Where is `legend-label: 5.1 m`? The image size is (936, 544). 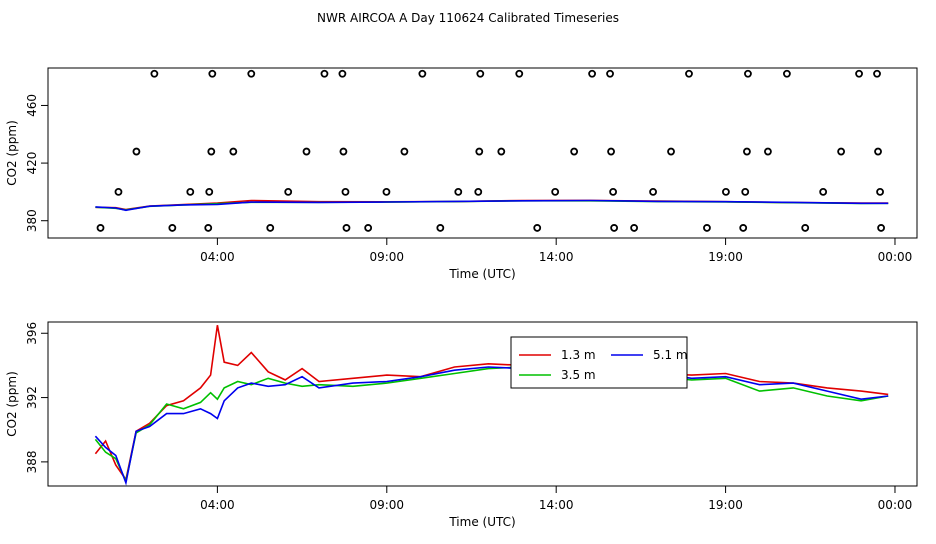 legend-label: 5.1 m is located at coordinates (670, 355).